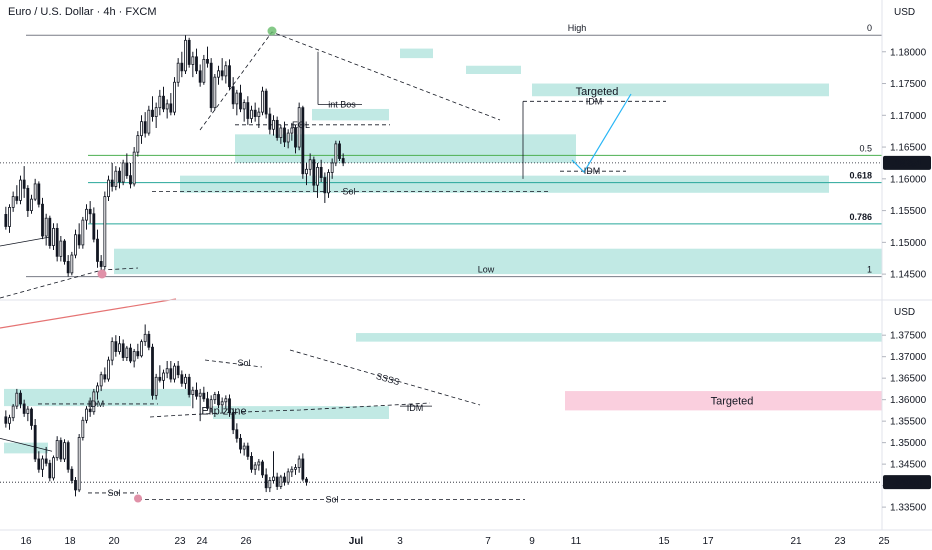 The width and height of the screenshot is (932, 550). I want to click on sol-left-label: Sol, so click(113, 493).